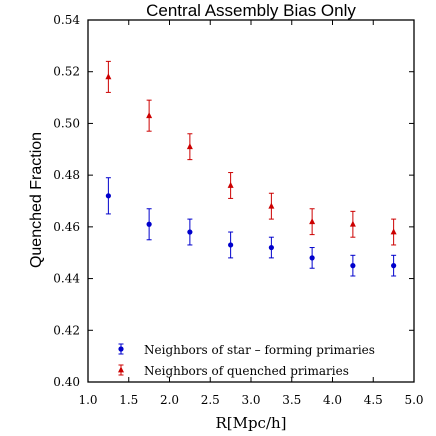 Image resolution: width=436 pixels, height=436 pixels. Describe the element at coordinates (66, 20) in the screenshot. I see `y-tick-label: 0.54` at that location.